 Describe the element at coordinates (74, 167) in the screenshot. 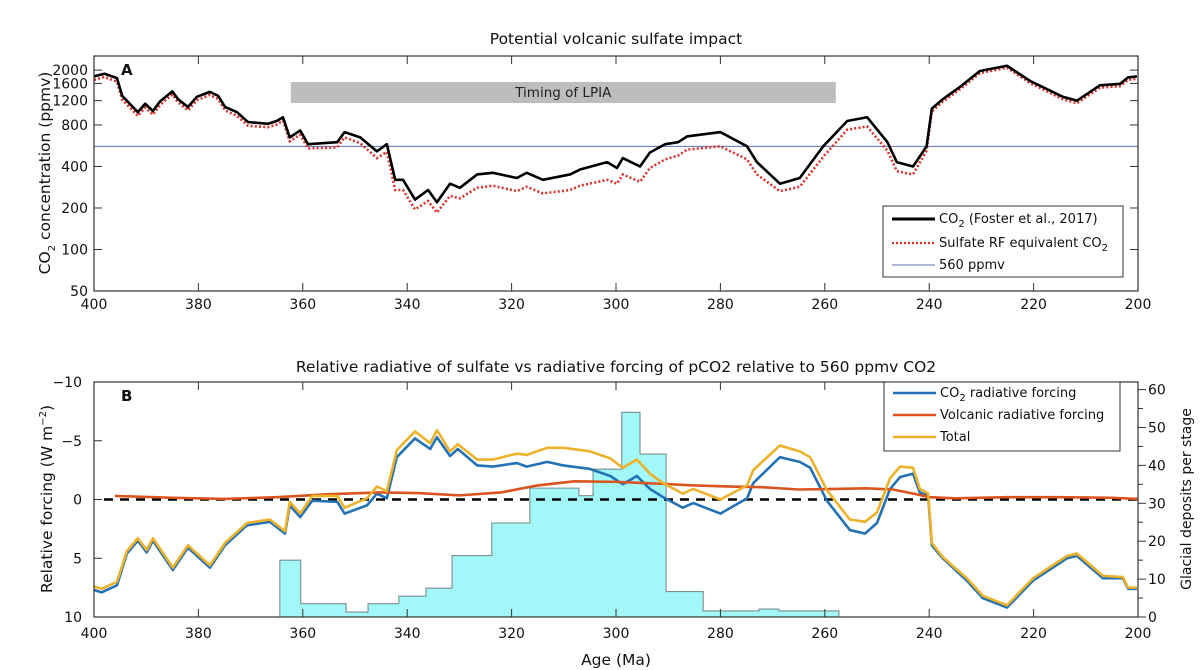

I see `y-tick-label: 400` at that location.